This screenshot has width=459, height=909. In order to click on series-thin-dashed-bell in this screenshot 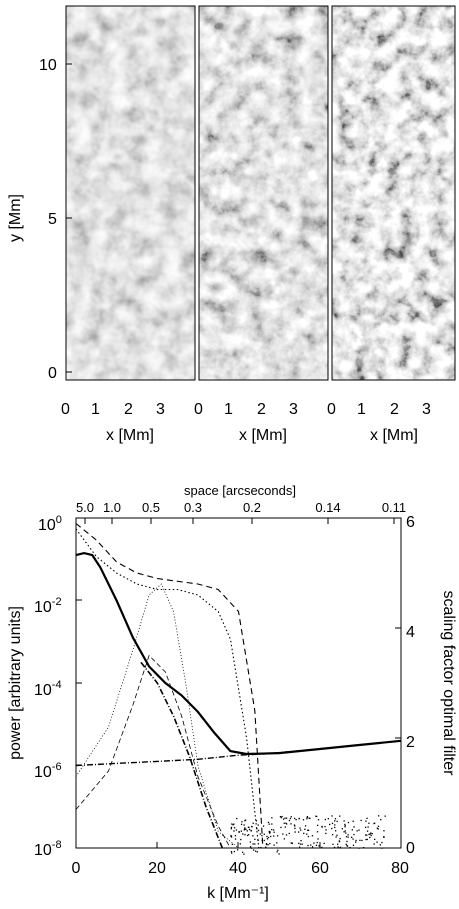, I will do `click(153, 751)`.